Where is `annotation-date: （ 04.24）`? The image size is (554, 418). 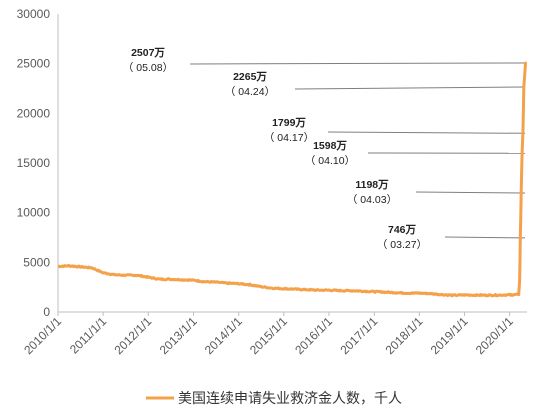
annotation-date: （ 04.24） is located at coordinates (250, 92).